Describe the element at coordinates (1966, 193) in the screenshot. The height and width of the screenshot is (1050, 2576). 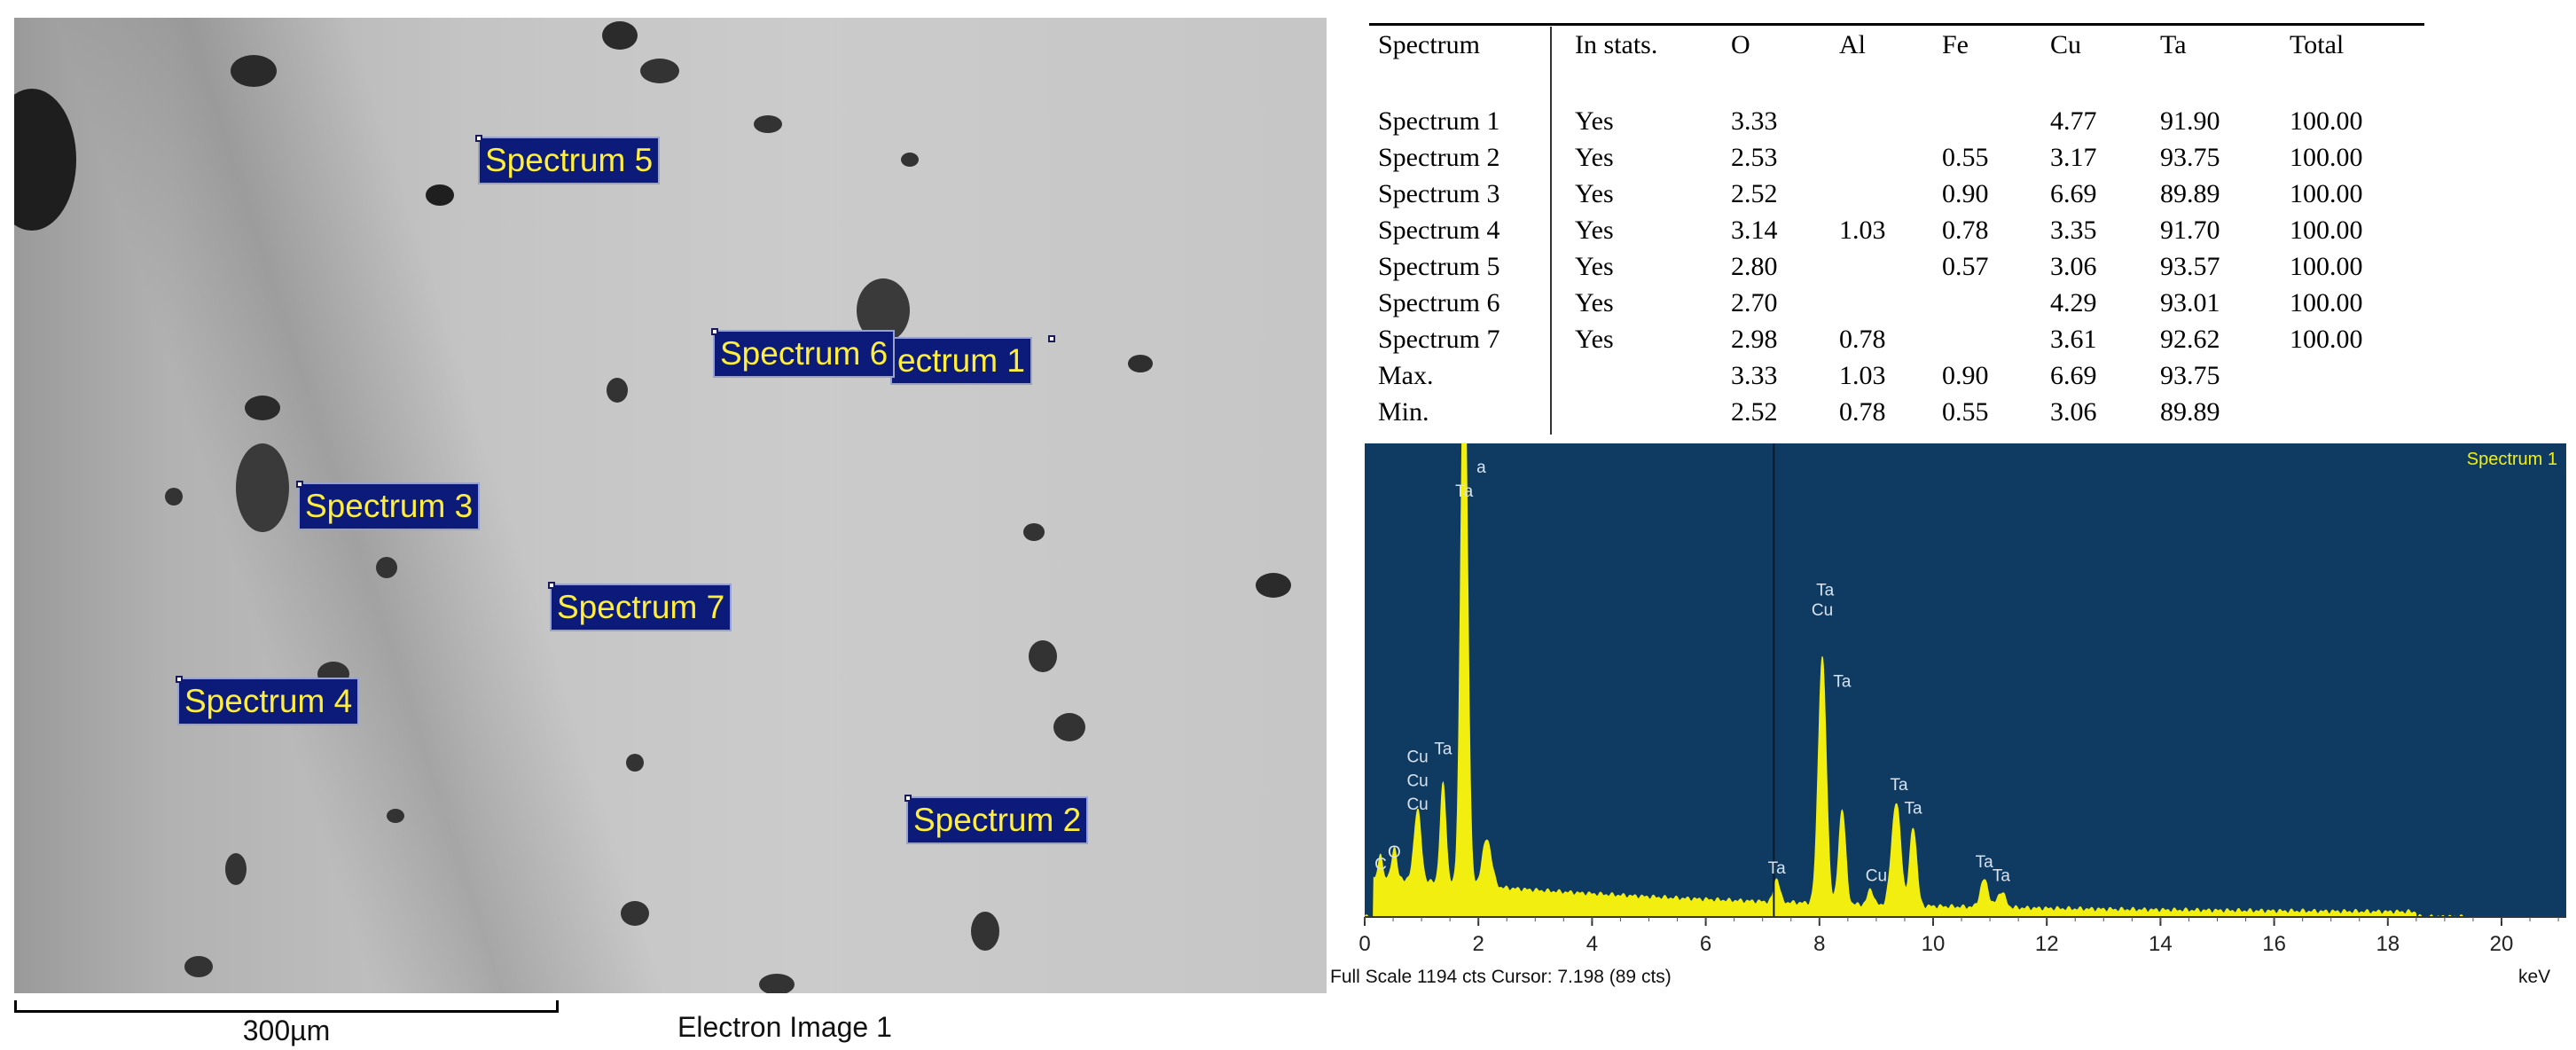
I see `table-cell: 0.90` at that location.